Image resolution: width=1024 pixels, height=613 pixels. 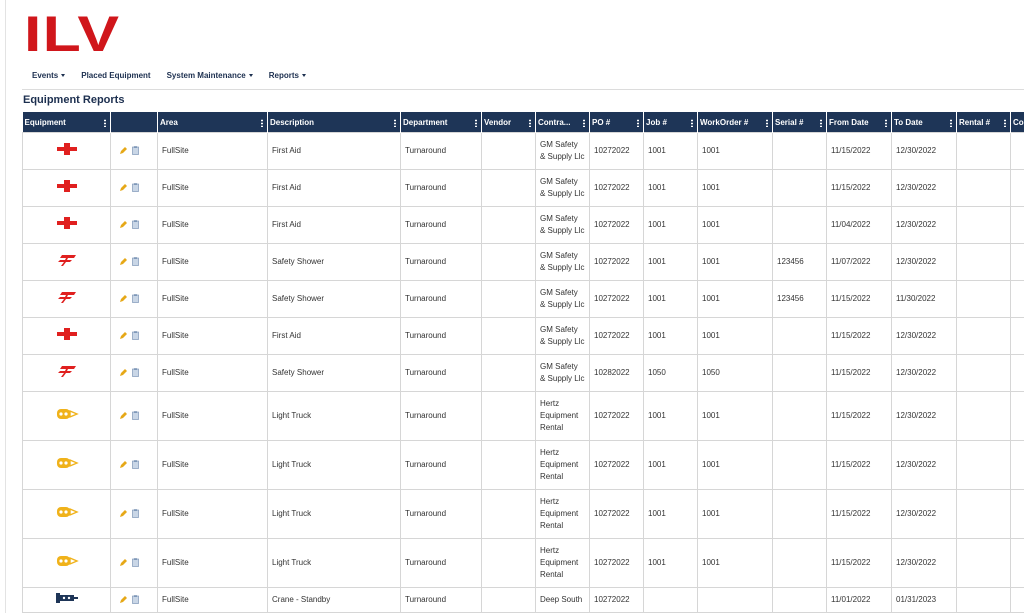 What do you see at coordinates (169, 122) in the screenshot?
I see `header-text: Area` at bounding box center [169, 122].